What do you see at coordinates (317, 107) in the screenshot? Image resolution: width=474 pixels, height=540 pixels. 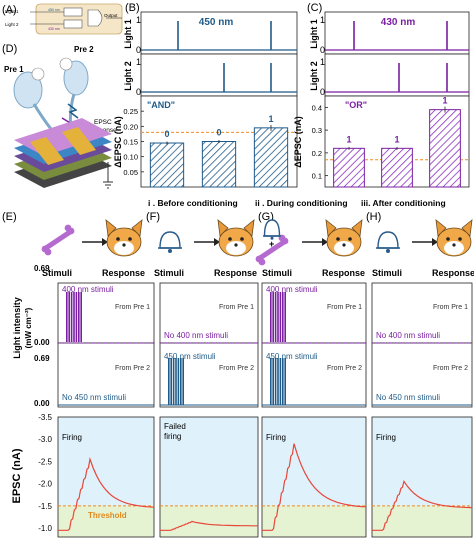 I see `ytick-label: 0.4` at bounding box center [317, 107].